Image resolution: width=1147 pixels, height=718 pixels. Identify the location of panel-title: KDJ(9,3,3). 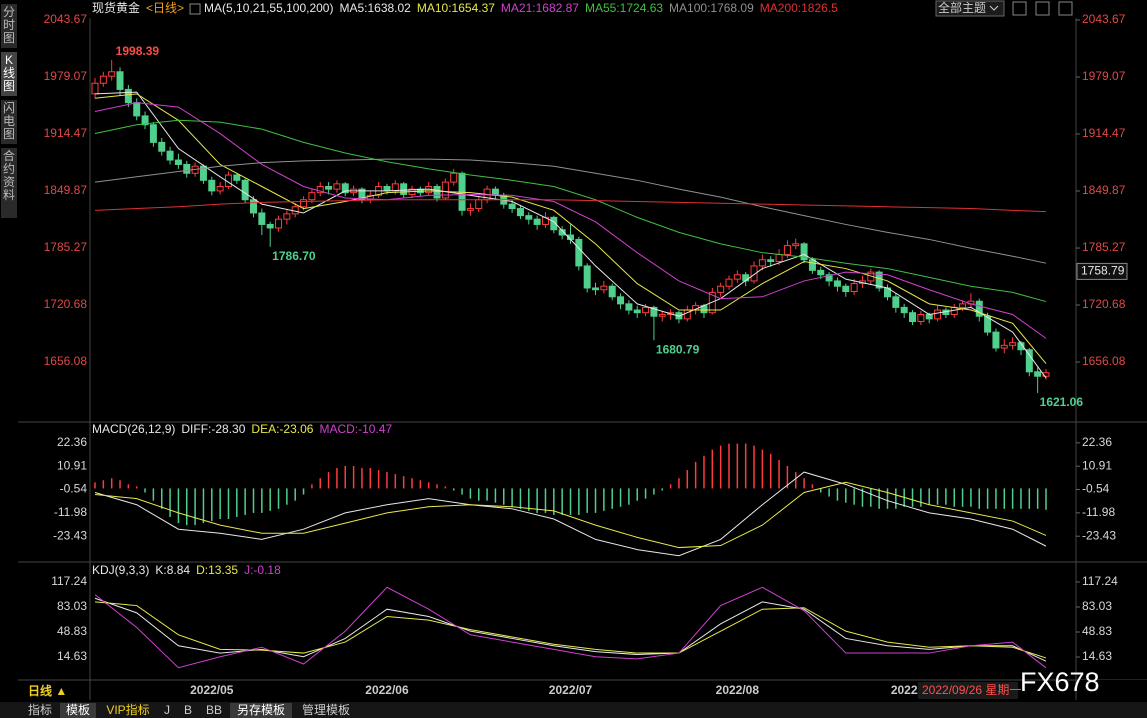
(120, 570).